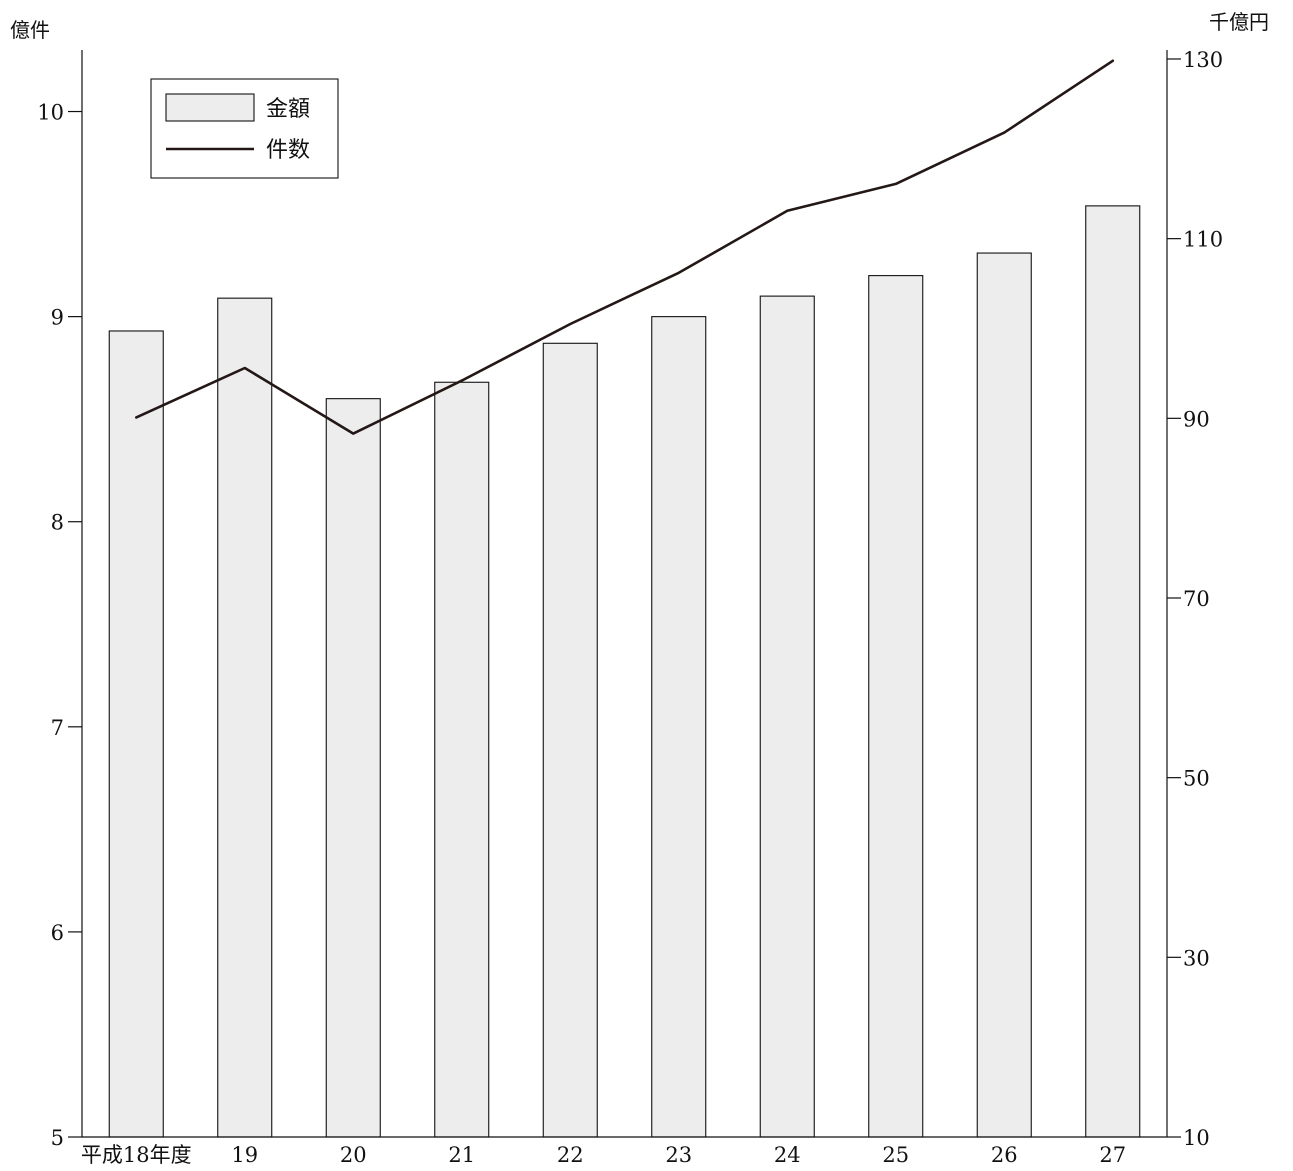 The image size is (1293, 1171). Describe the element at coordinates (1196, 1138) in the screenshot. I see `right-tick-label: 10` at that location.